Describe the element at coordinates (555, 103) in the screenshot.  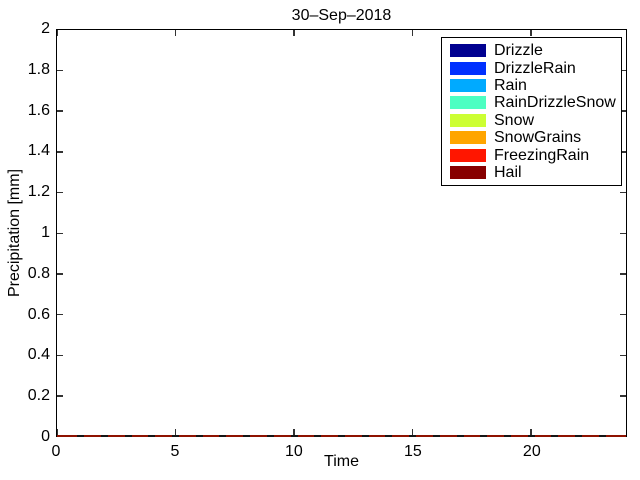
I see `legend-item-label: RainDrizzleSnow` at that location.